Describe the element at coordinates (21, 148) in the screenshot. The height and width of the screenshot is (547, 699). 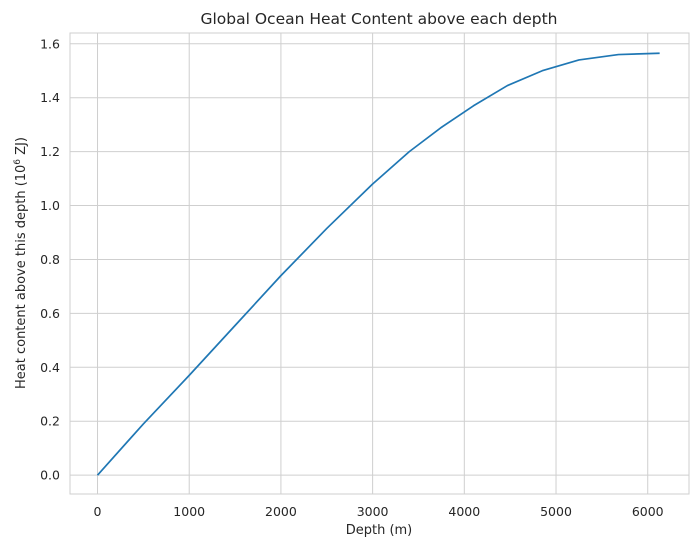
I see `y-axis-label-suffix: ZJ)` at that location.